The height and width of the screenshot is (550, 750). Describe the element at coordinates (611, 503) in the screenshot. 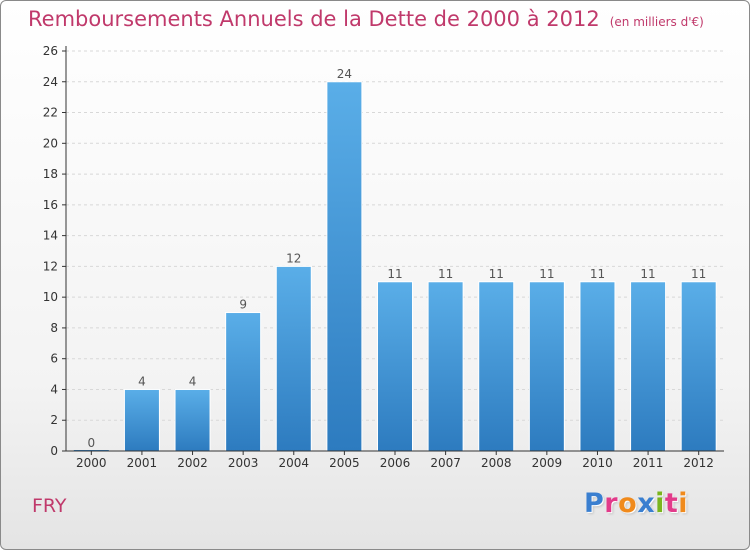

I see `logo-letter: r` at that location.